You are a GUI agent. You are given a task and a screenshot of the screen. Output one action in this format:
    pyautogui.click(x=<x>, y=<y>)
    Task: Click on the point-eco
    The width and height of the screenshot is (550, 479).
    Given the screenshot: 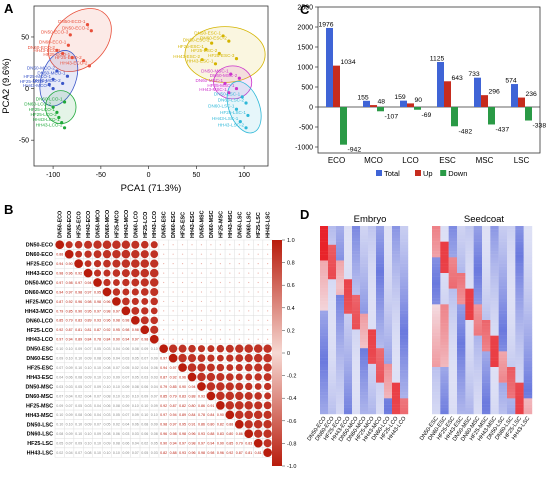 What is the action you would take?
    pyautogui.click(x=63, y=53)
    